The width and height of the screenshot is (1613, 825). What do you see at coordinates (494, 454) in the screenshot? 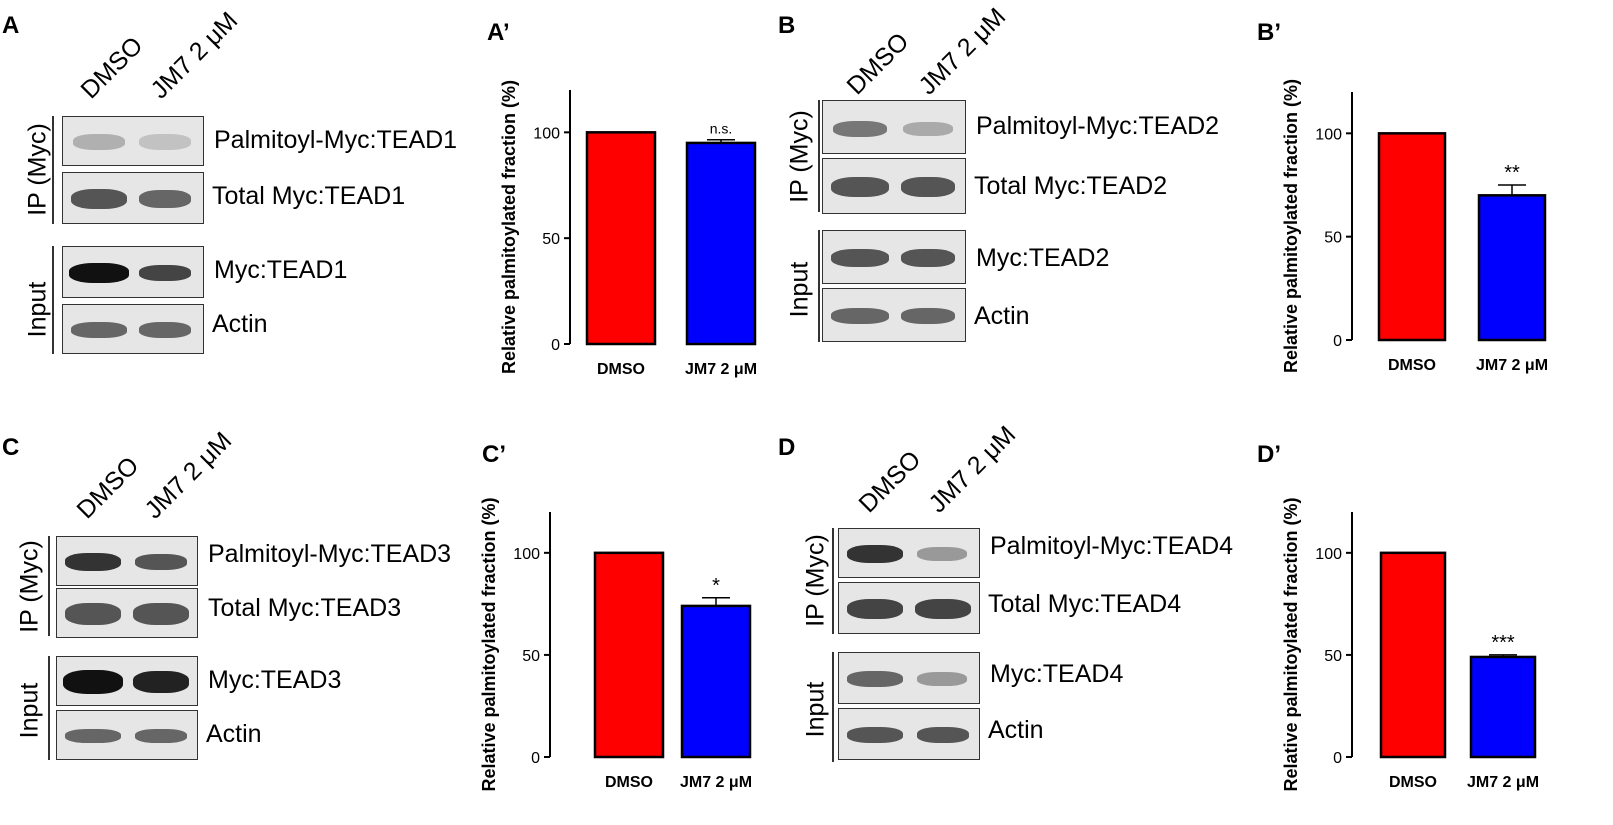
I see `panel-letter: C’` at bounding box center [494, 454].